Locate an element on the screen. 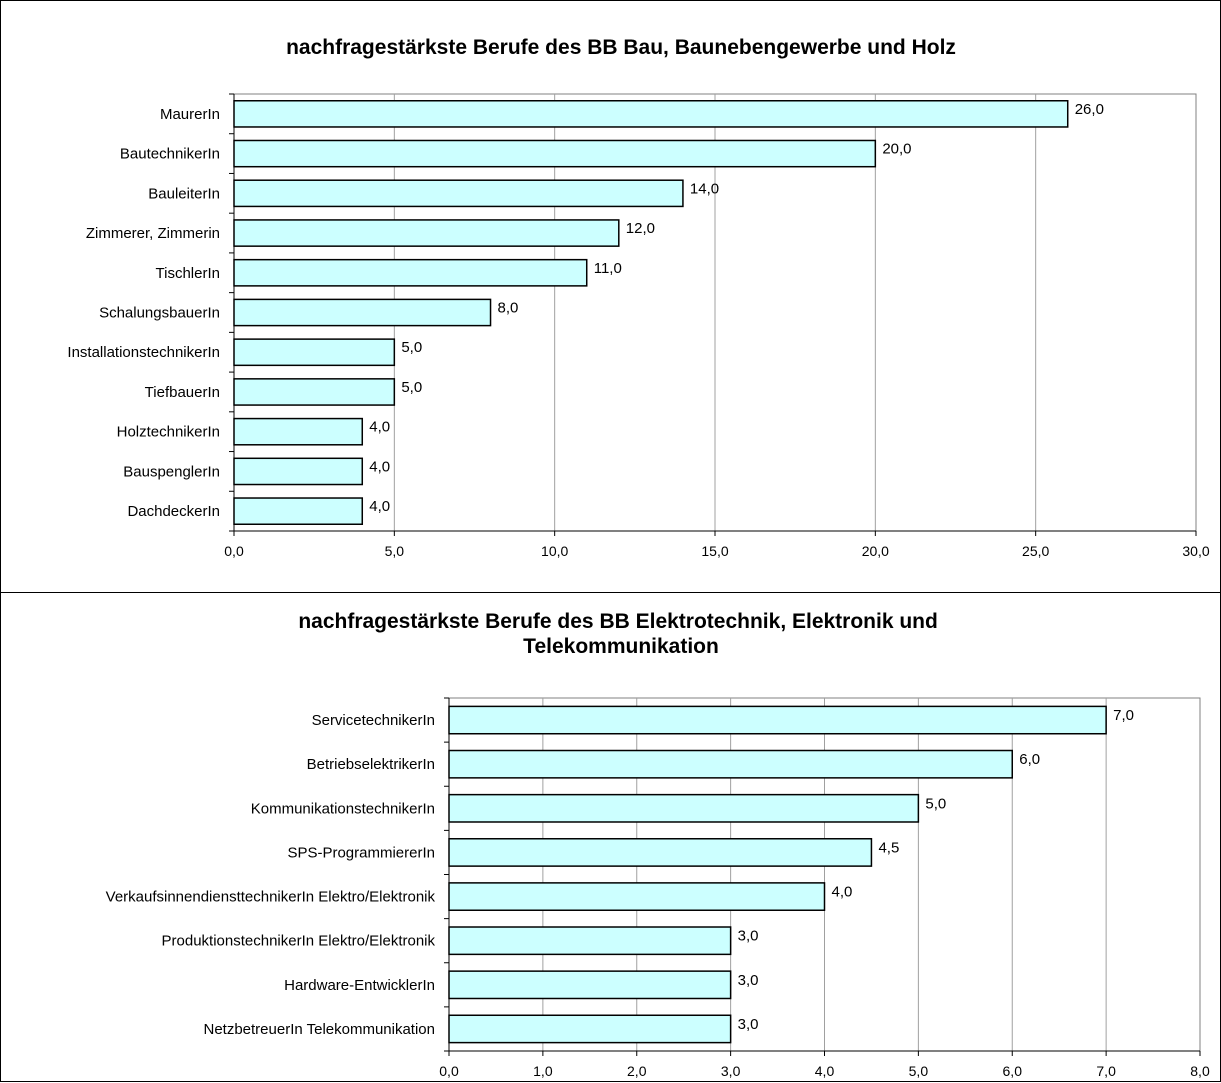  x-tick-label: 7,0 is located at coordinates (1106, 1071).